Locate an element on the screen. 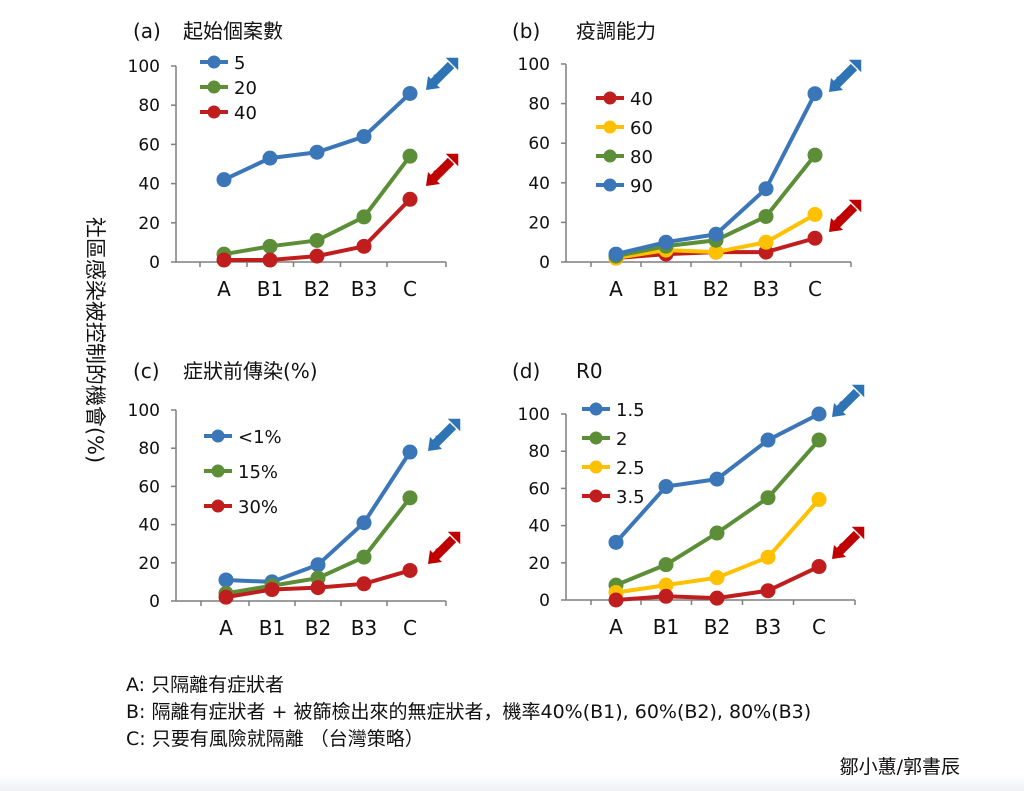 The width and height of the screenshot is (1024, 791). x-tick-label: B1 is located at coordinates (272, 628).